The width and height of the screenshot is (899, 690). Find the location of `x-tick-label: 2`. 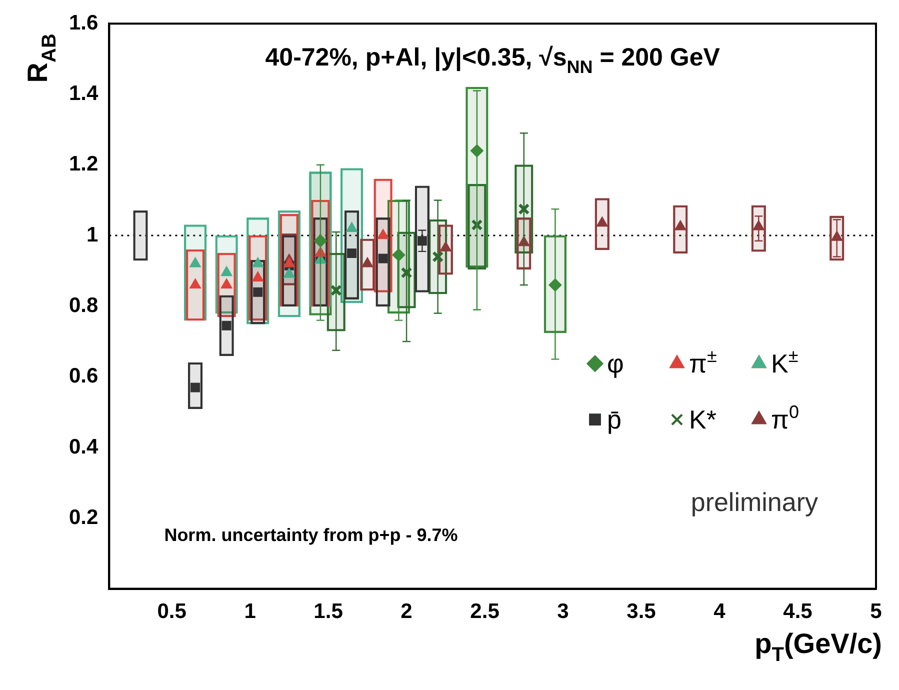

x-tick-label: 2 is located at coordinates (406, 612).